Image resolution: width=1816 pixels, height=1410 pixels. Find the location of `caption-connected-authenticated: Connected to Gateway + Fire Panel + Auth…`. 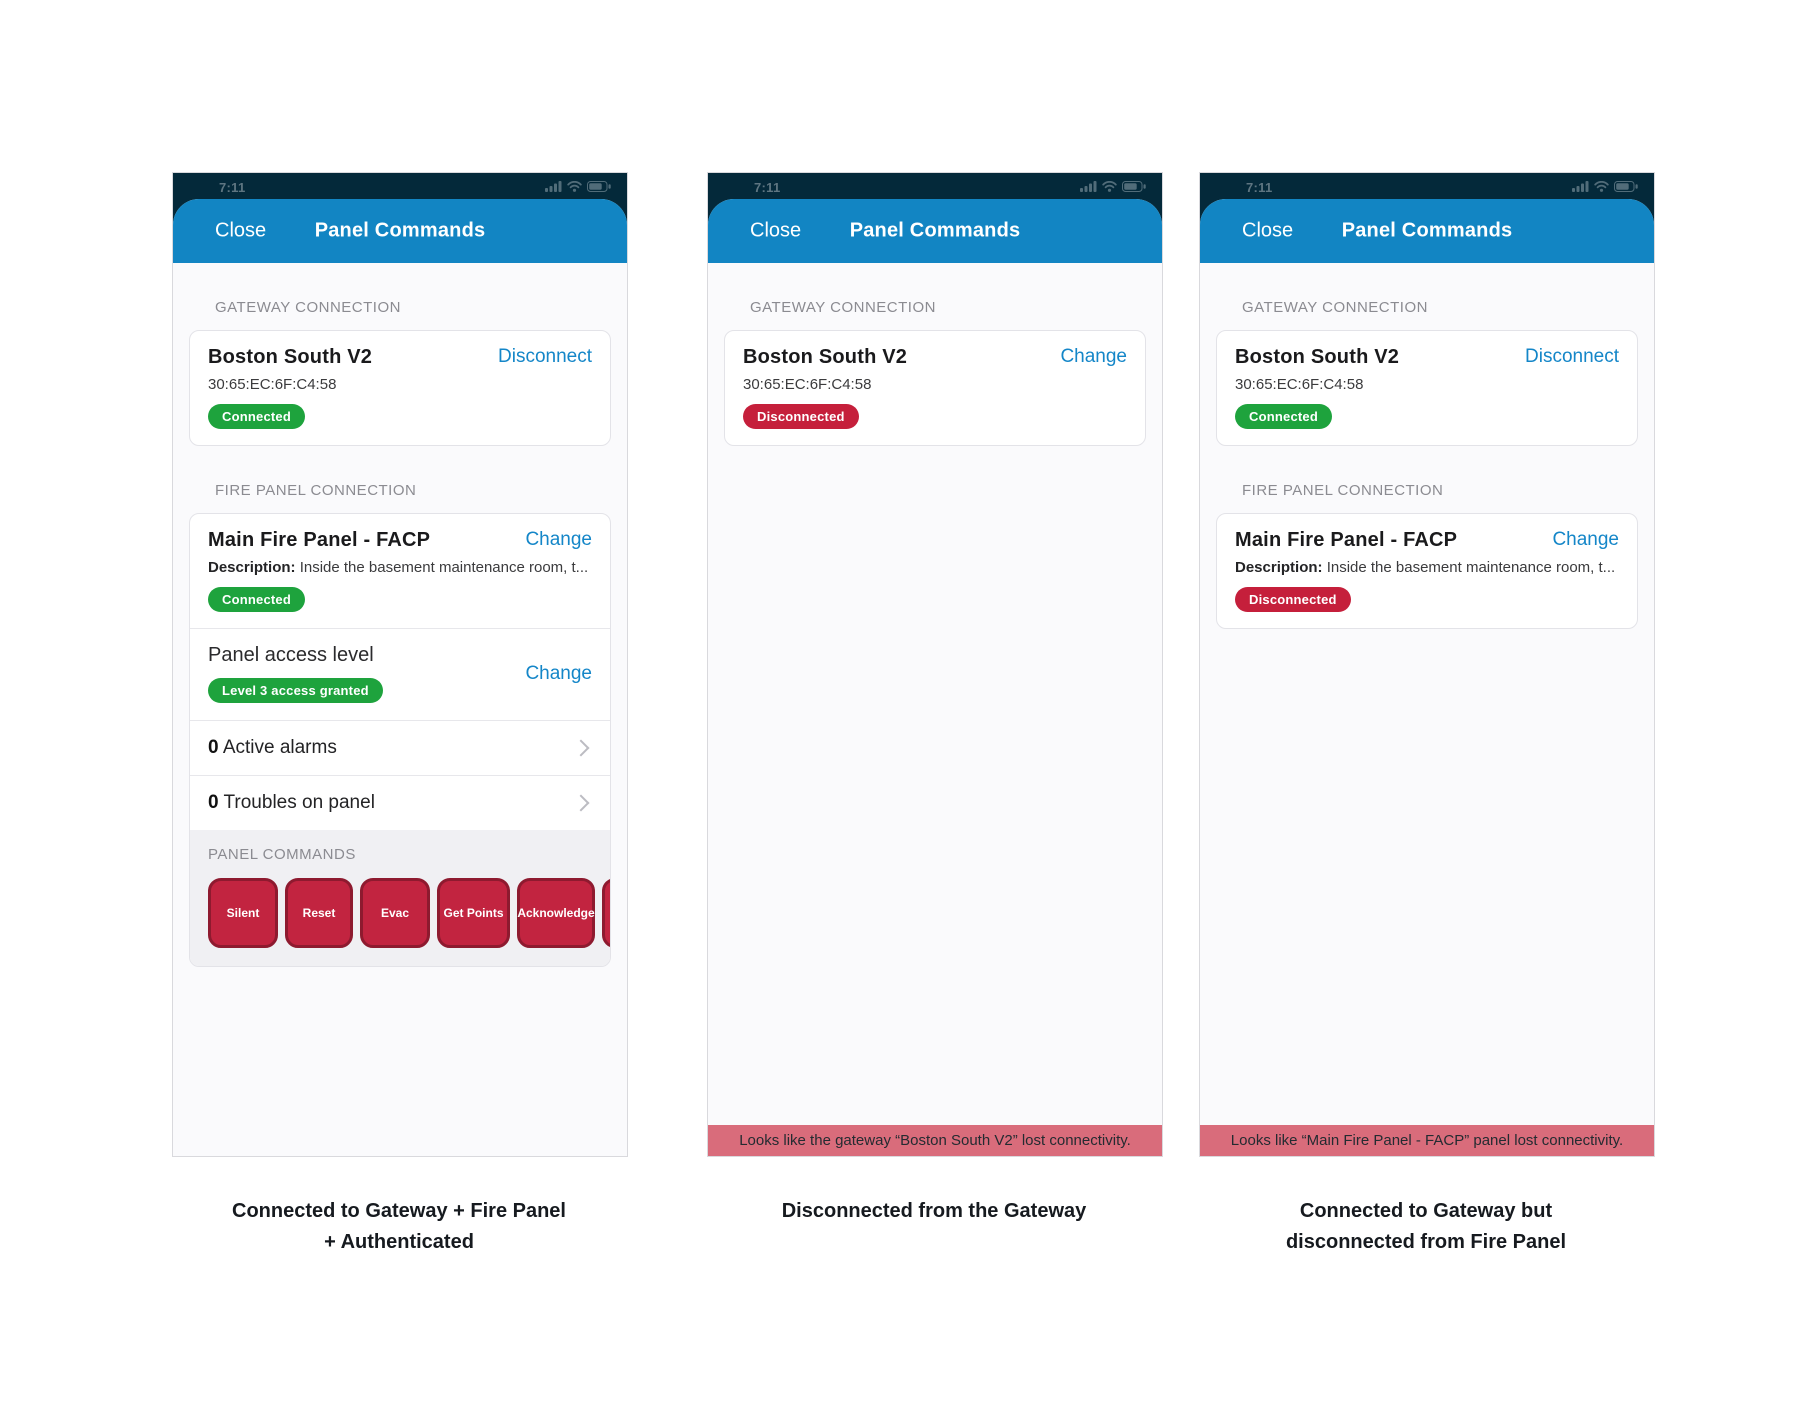

caption-connected-authenticated: Connected to Gateway + Fire Panel + Auth… is located at coordinates (399, 1226).